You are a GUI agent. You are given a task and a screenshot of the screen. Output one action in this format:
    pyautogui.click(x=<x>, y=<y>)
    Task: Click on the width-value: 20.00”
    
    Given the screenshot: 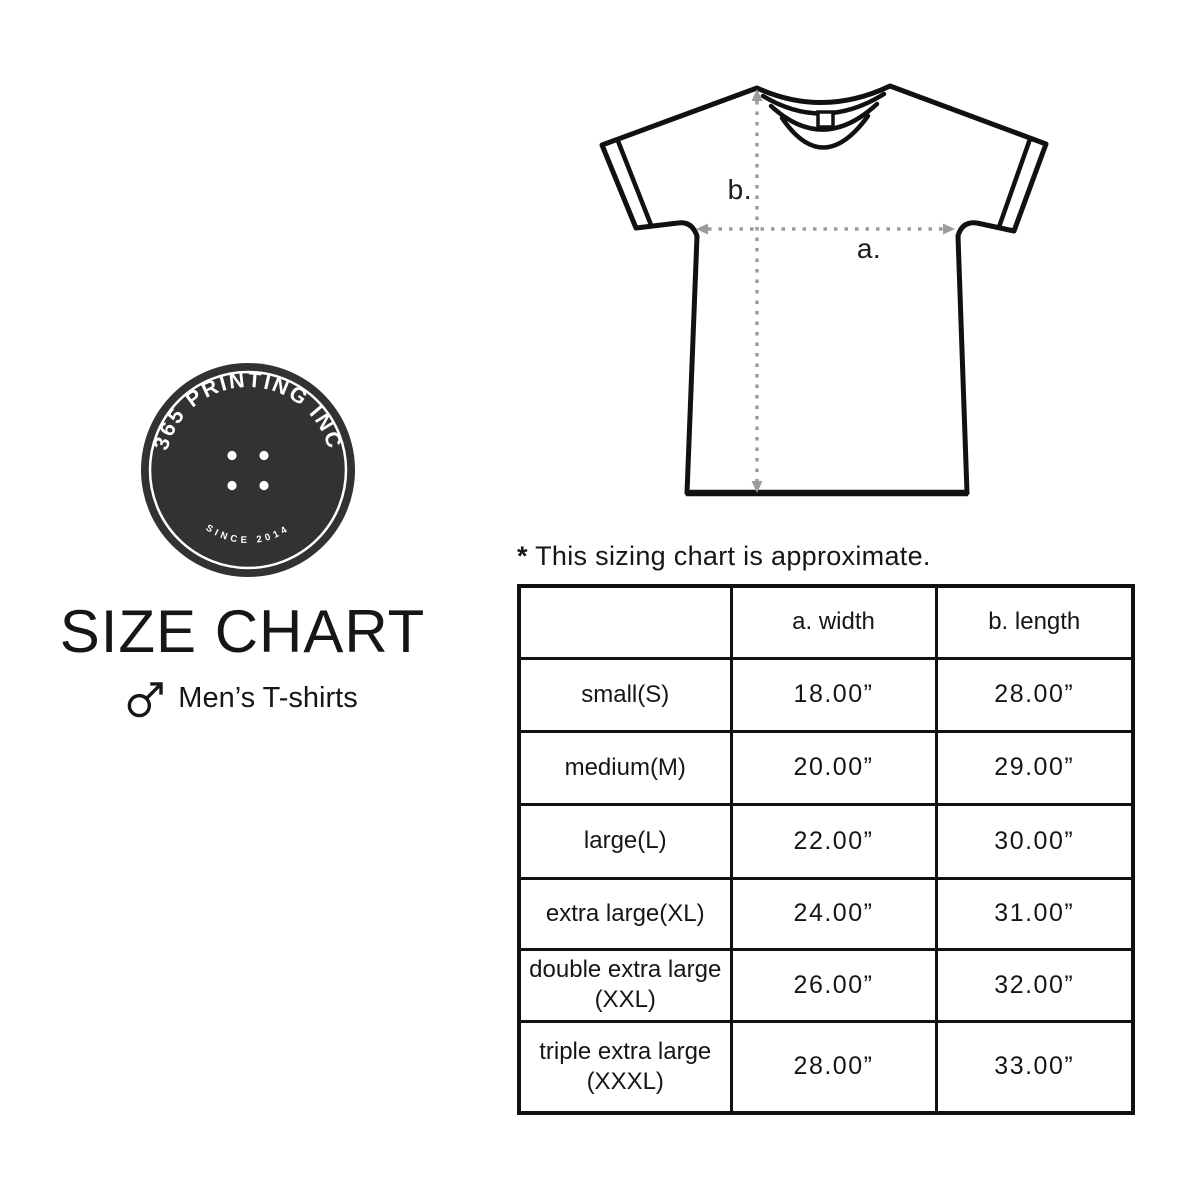 What is the action you would take?
    pyautogui.click(x=833, y=767)
    